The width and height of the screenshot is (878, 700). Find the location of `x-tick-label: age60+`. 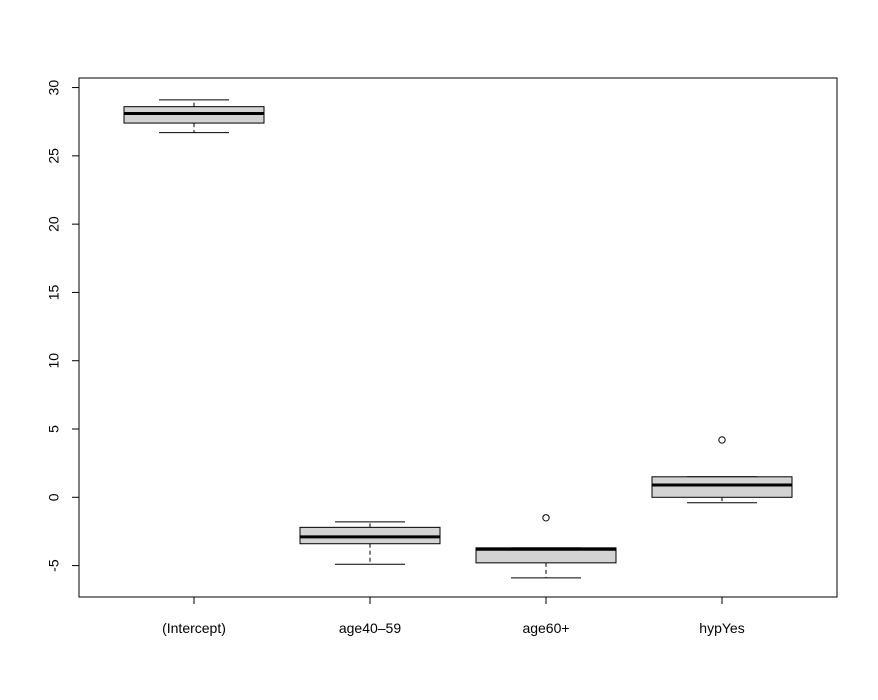

x-tick-label: age60+ is located at coordinates (545, 628).